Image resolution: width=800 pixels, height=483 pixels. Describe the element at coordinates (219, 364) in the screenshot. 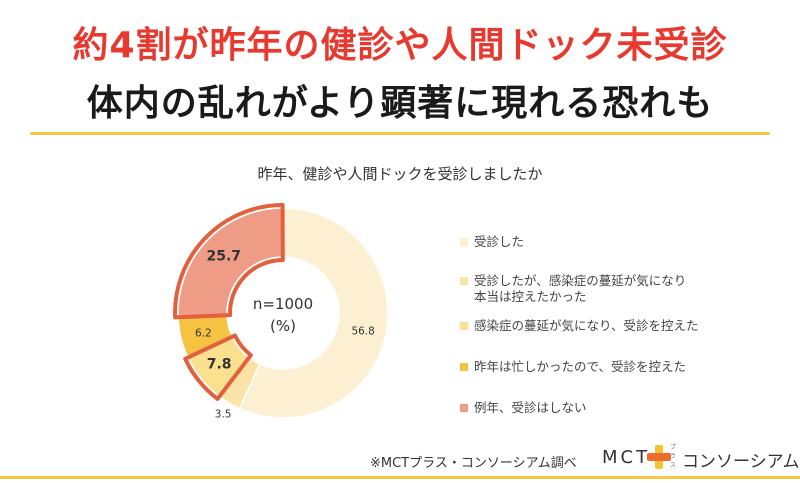

I see `donut-value-label-3: 7.8` at that location.